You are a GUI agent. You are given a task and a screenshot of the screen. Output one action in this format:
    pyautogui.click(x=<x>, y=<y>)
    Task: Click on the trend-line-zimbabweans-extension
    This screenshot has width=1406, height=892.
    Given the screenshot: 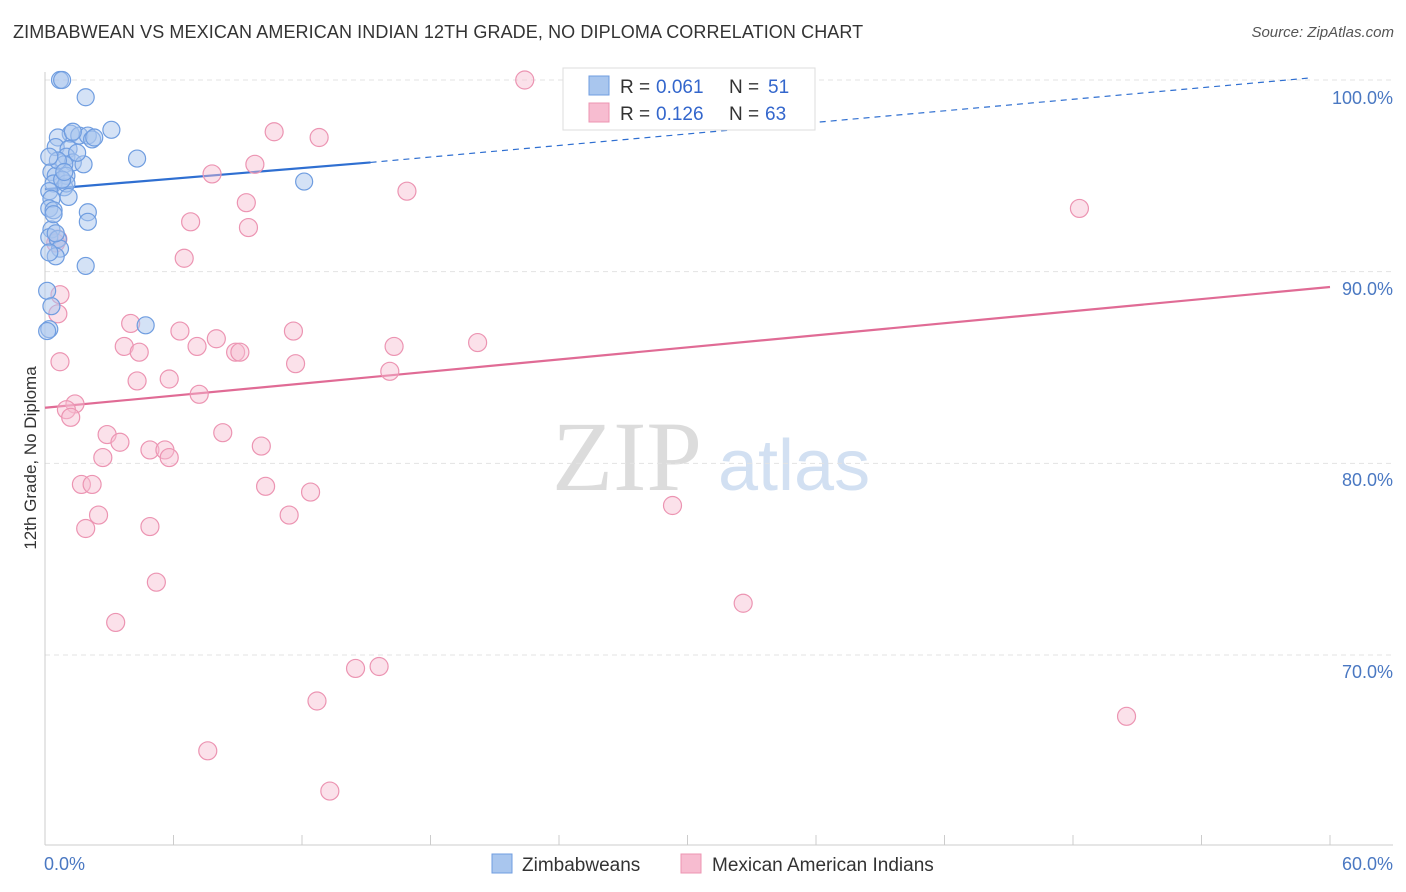 What is the action you would take?
    pyautogui.click(x=839, y=120)
    